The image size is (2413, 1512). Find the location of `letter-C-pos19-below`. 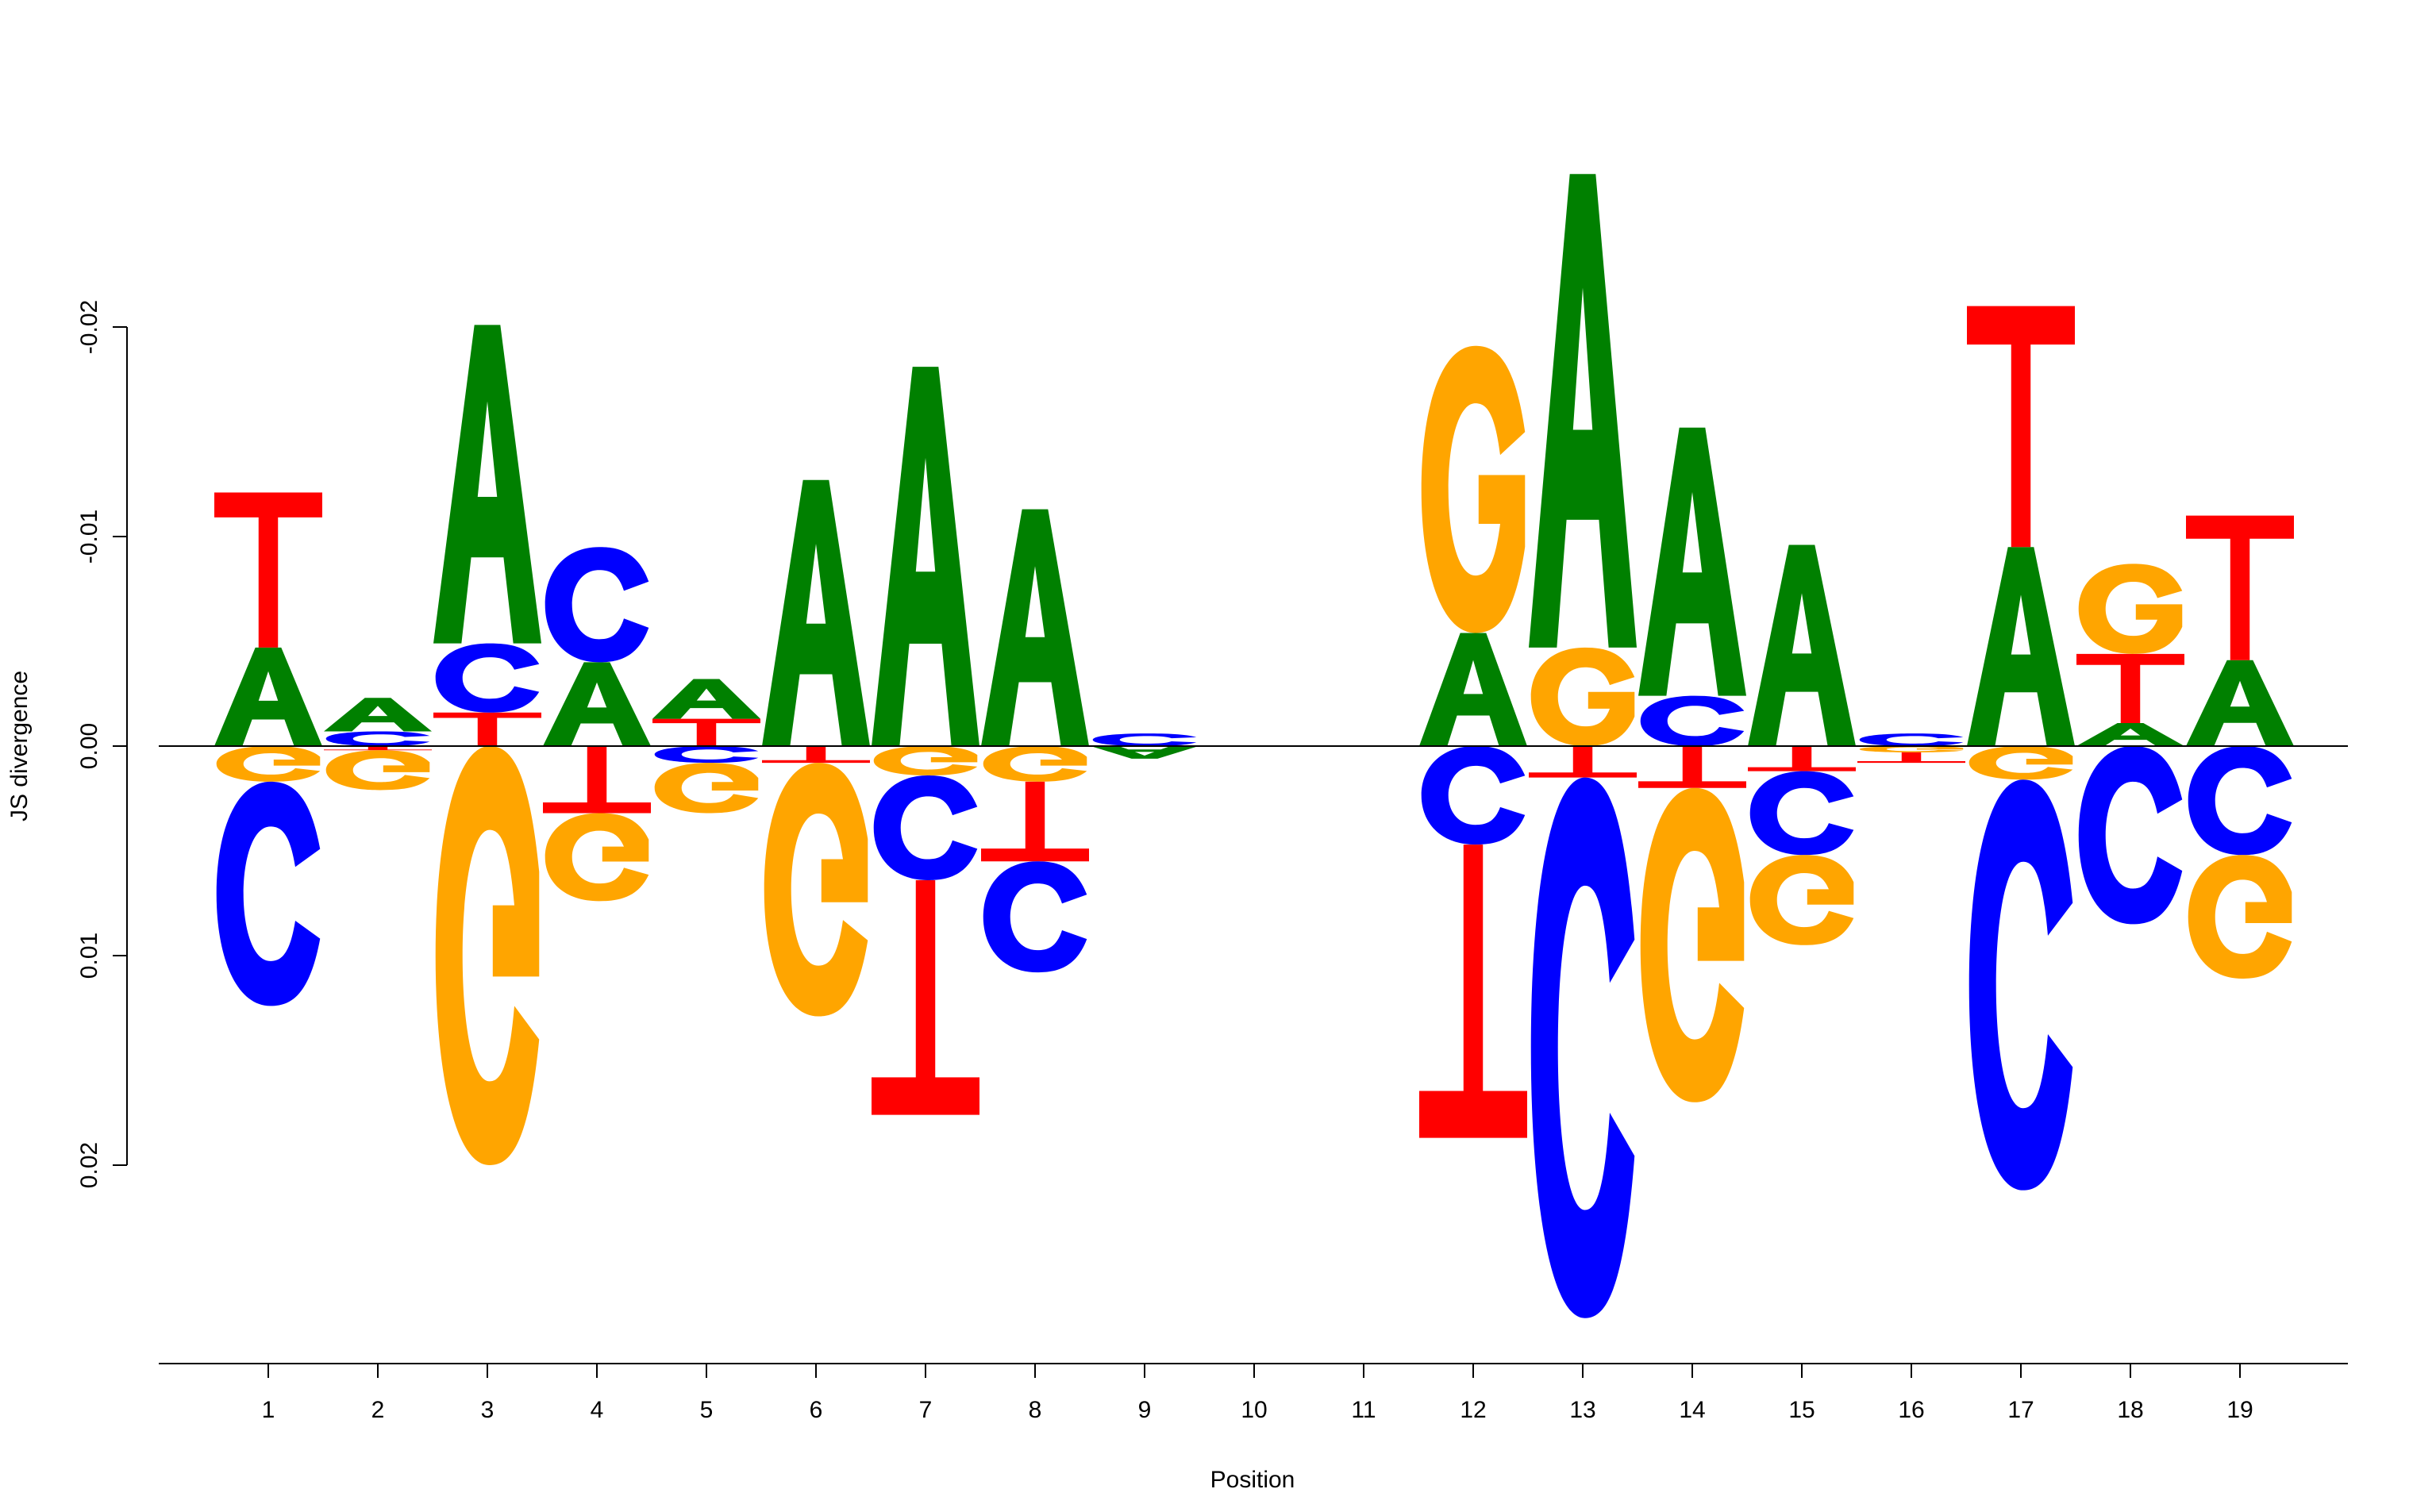

letter-C-pos19-below is located at coordinates (2240, 801).